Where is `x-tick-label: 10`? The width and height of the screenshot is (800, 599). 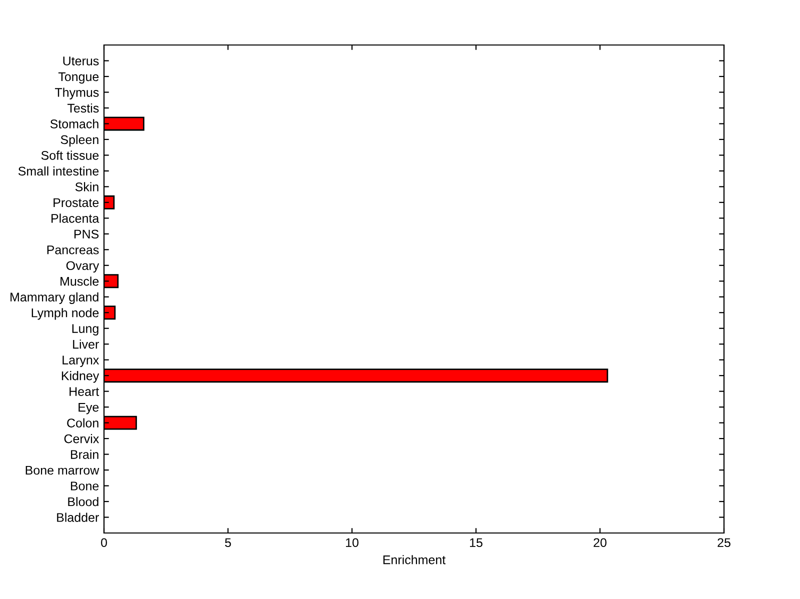 x-tick-label: 10 is located at coordinates (352, 543).